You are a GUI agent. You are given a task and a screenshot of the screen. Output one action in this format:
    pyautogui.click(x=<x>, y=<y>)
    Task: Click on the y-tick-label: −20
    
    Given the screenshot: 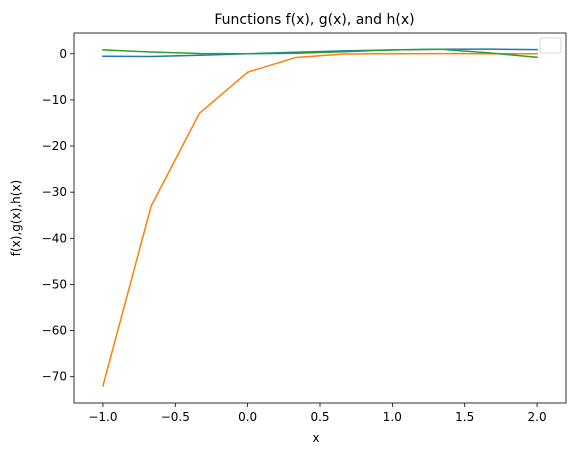 What is the action you would take?
    pyautogui.click(x=54, y=146)
    